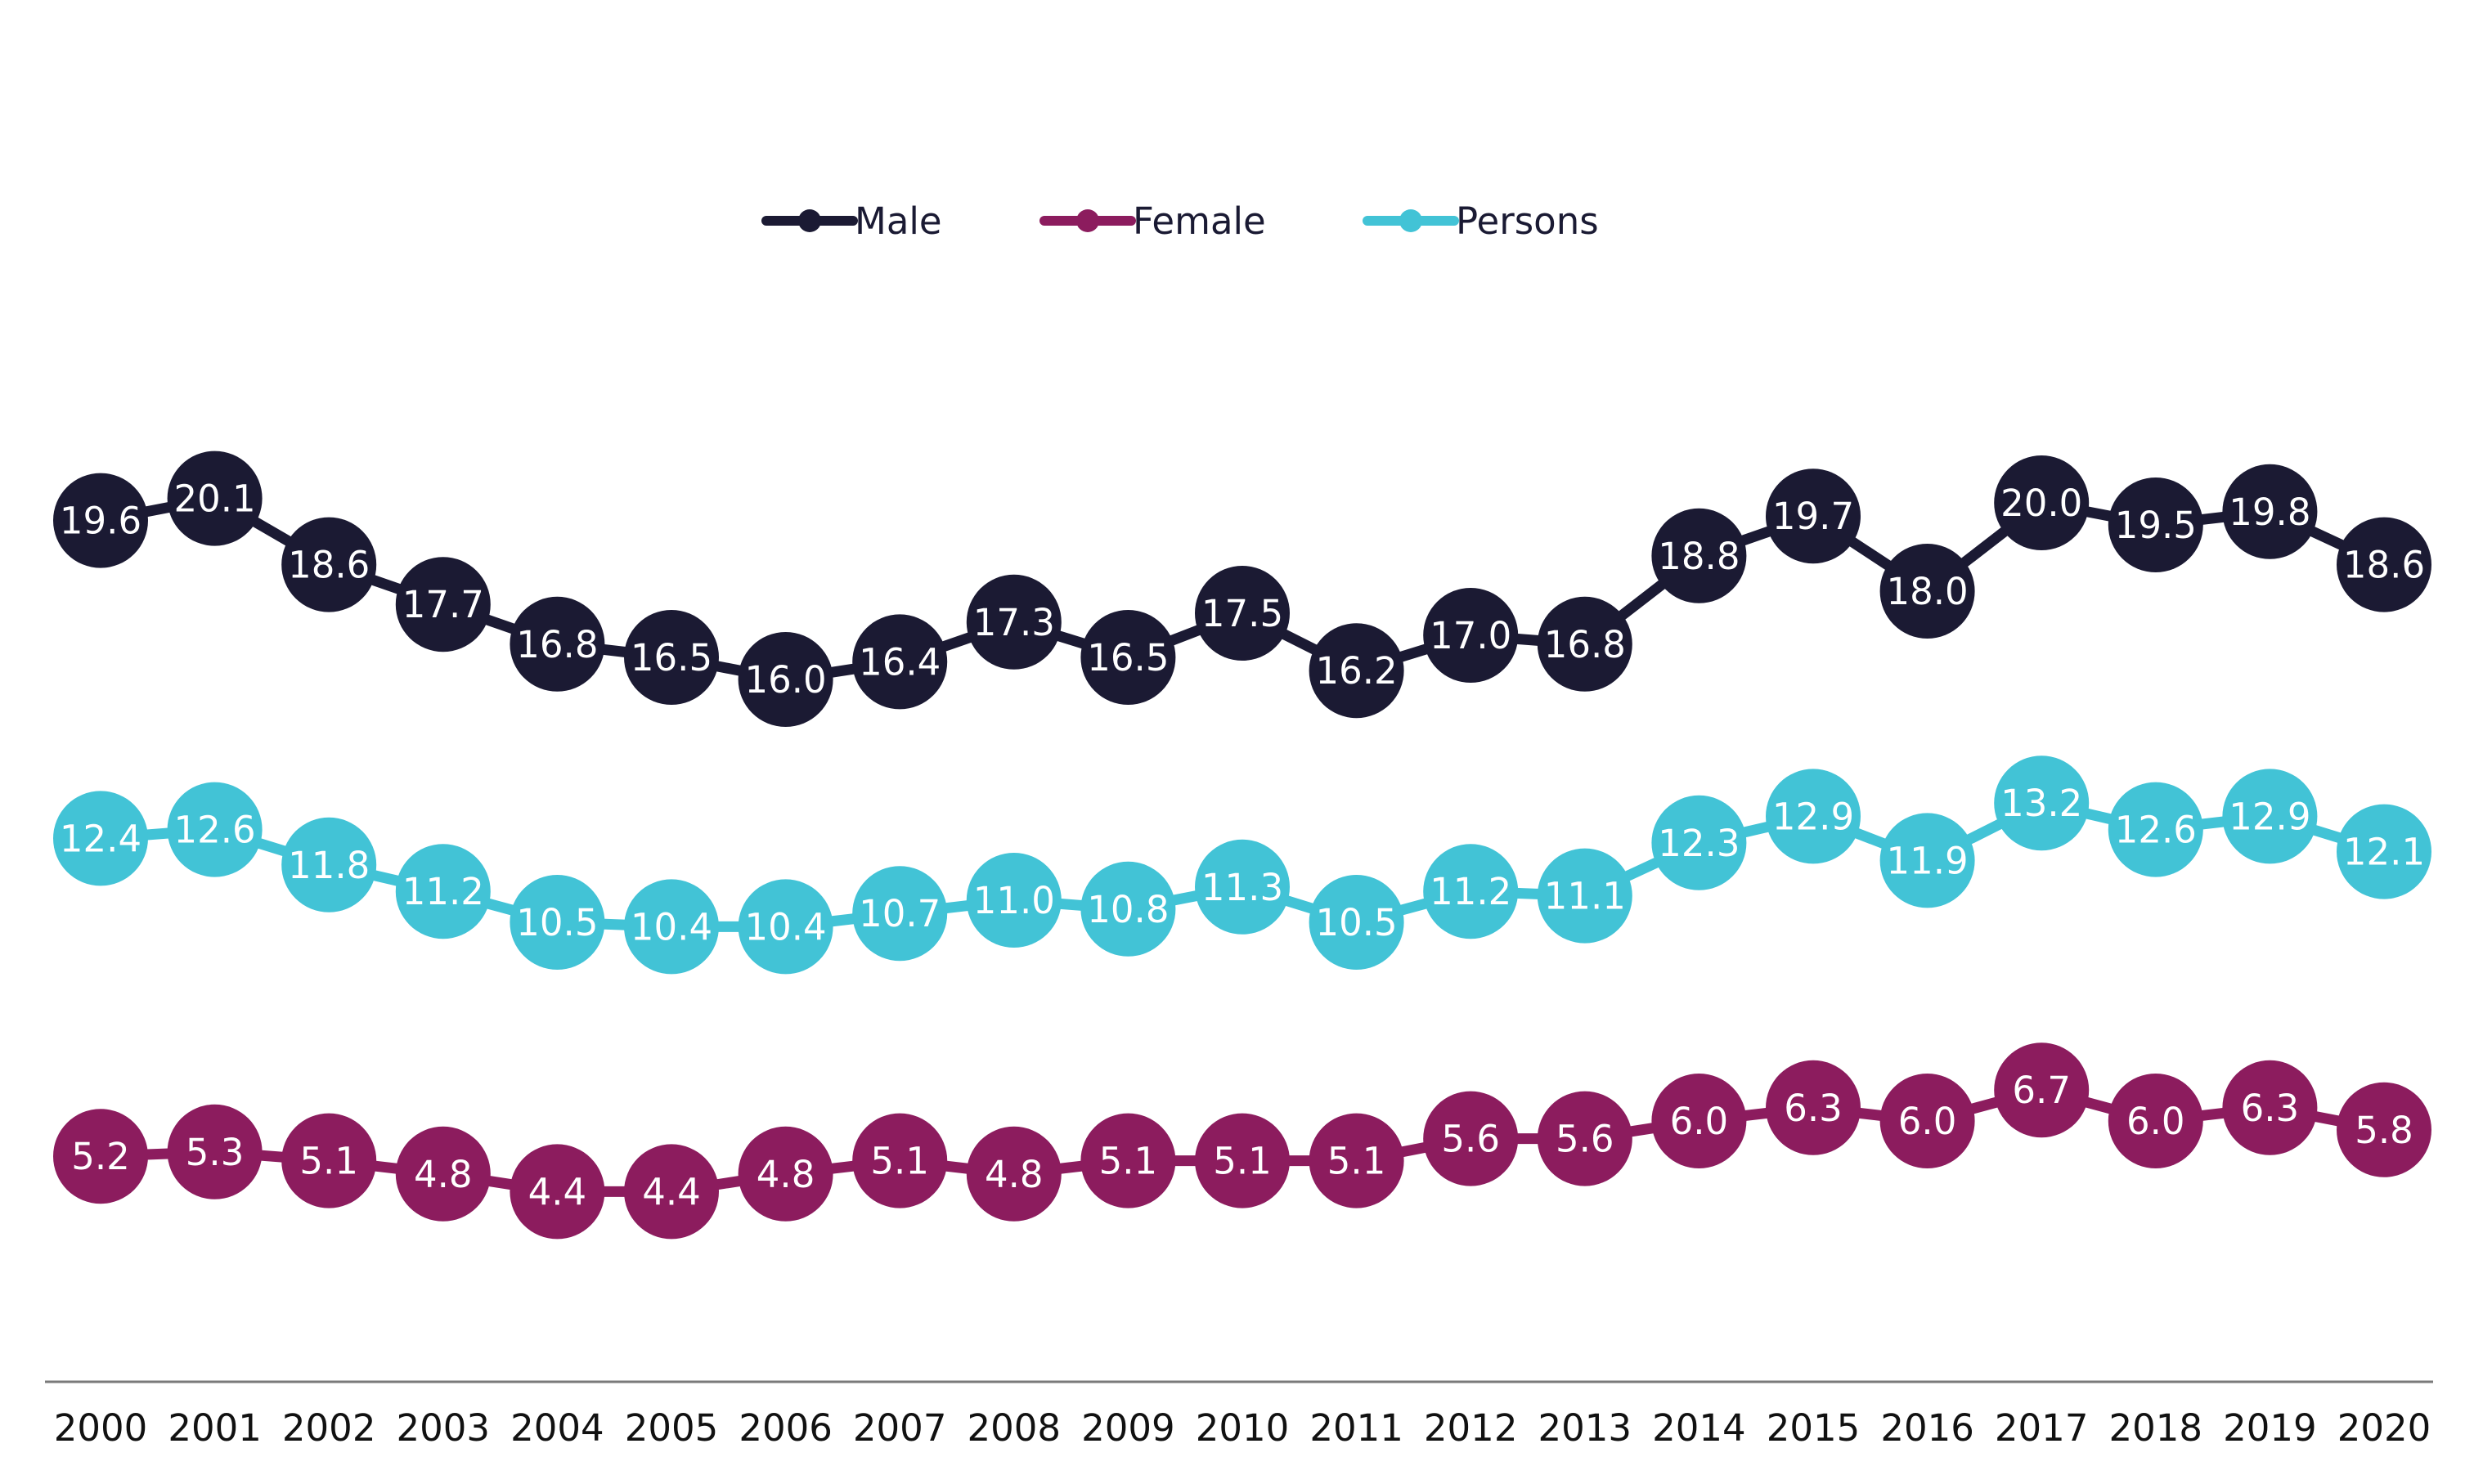 The width and height of the screenshot is (2474, 1484). I want to click on data-label: 12.3, so click(1699, 843).